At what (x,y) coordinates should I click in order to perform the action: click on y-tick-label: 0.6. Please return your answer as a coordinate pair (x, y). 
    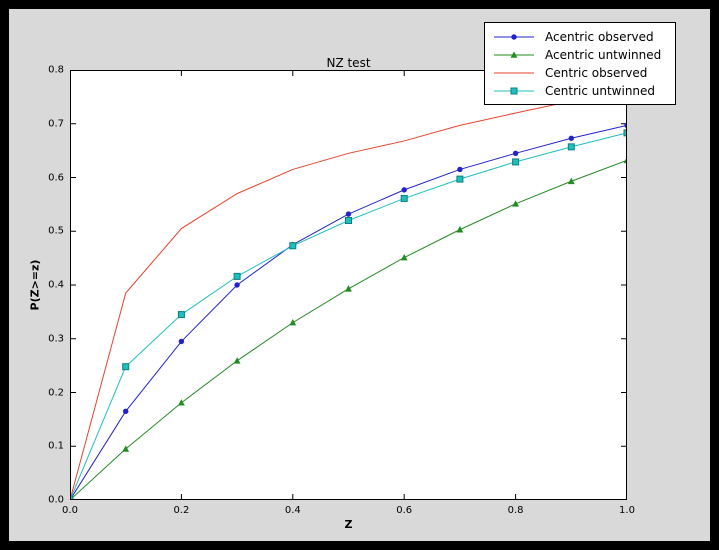
    Looking at the image, I should click on (56, 177).